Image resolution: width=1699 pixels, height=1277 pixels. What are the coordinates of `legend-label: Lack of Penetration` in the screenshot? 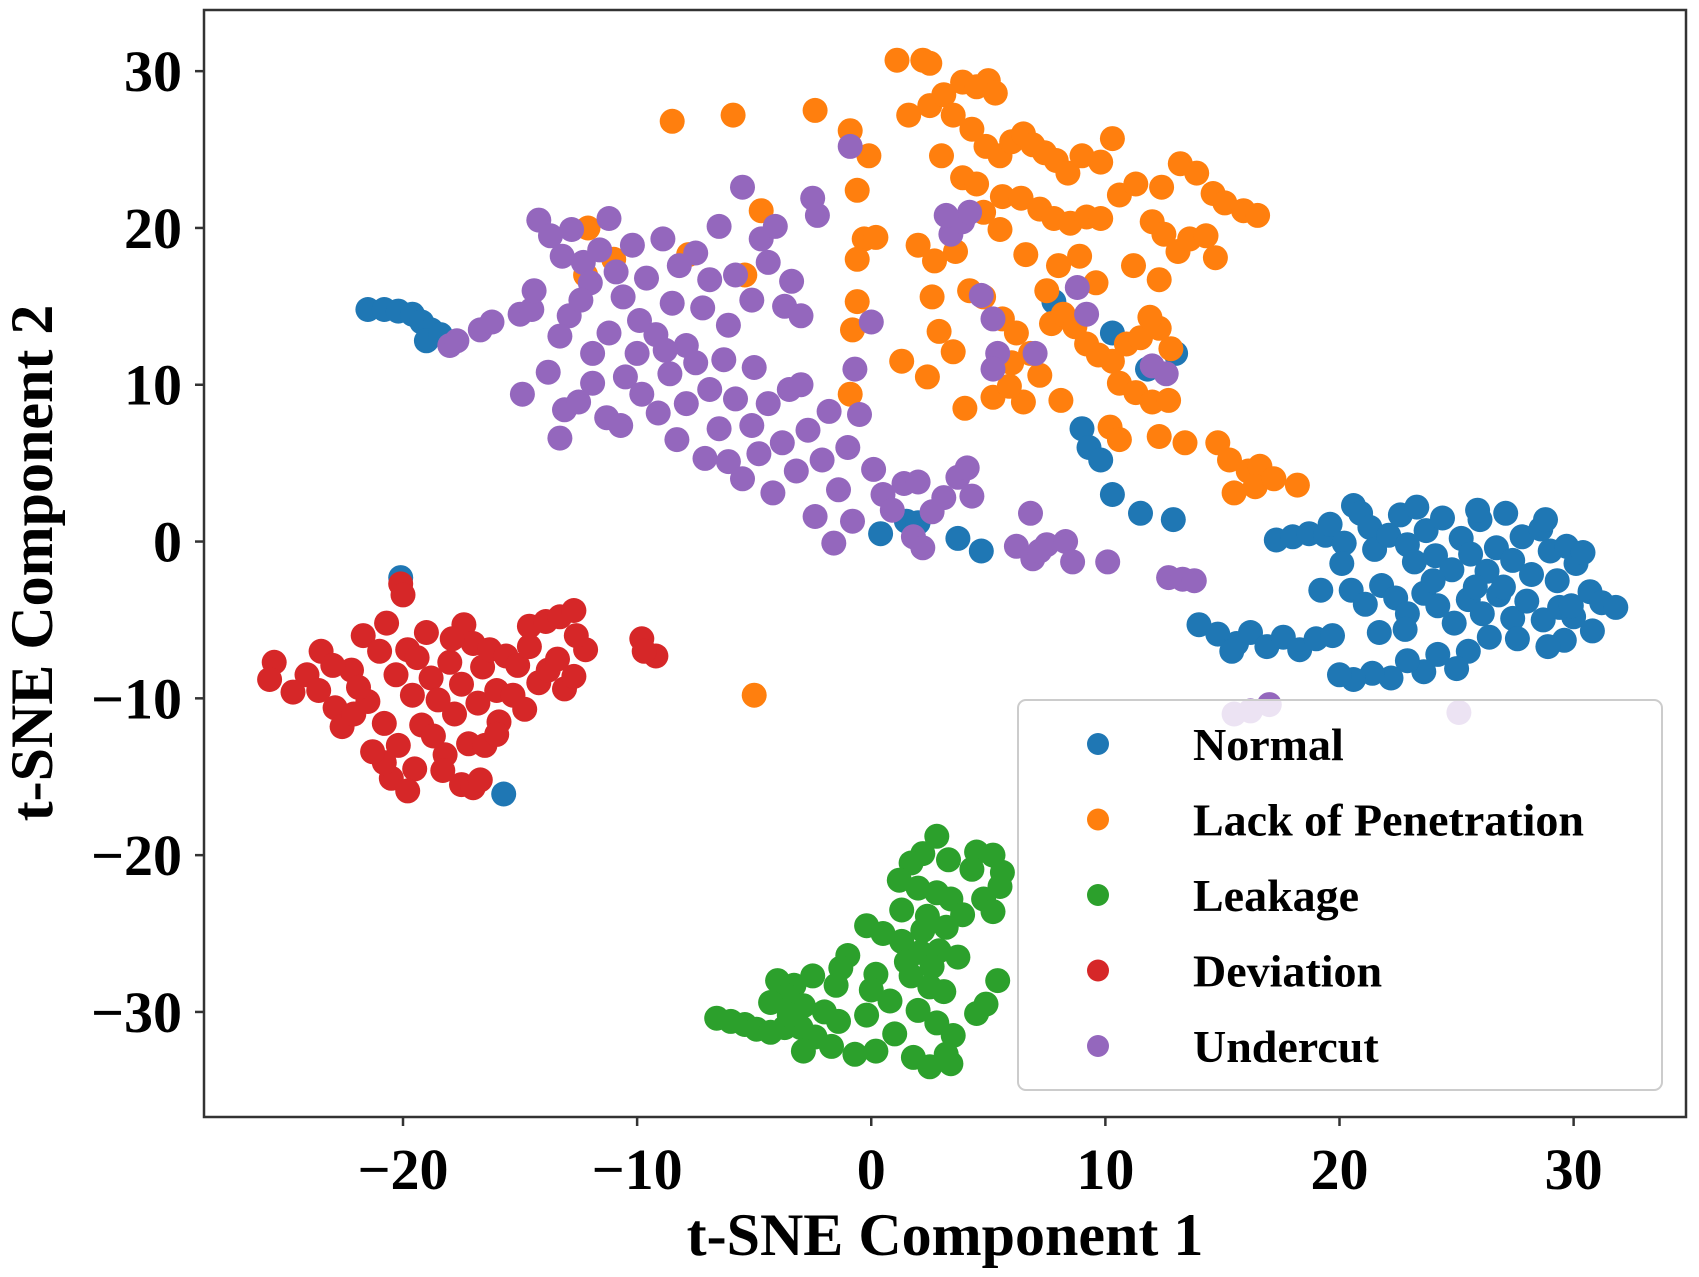 It's located at (1388, 820).